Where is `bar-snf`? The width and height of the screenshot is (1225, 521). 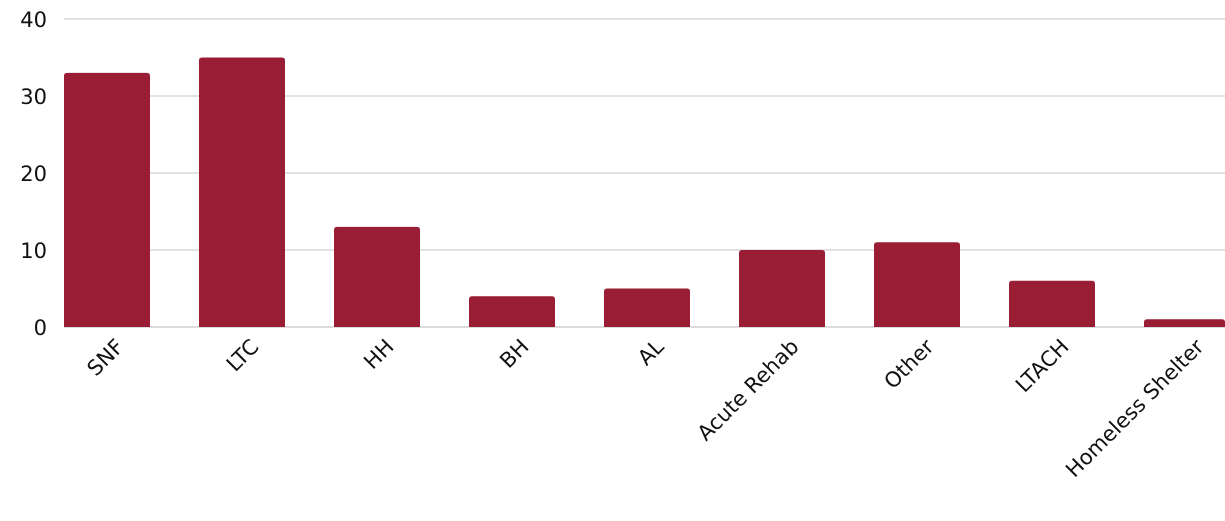 bar-snf is located at coordinates (107, 200).